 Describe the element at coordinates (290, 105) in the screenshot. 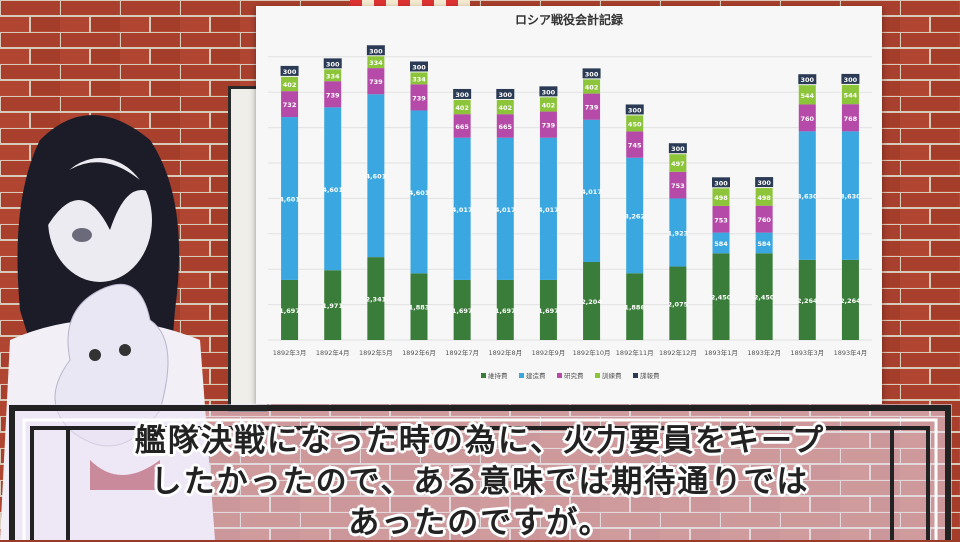

I see `data-label: 732` at that location.